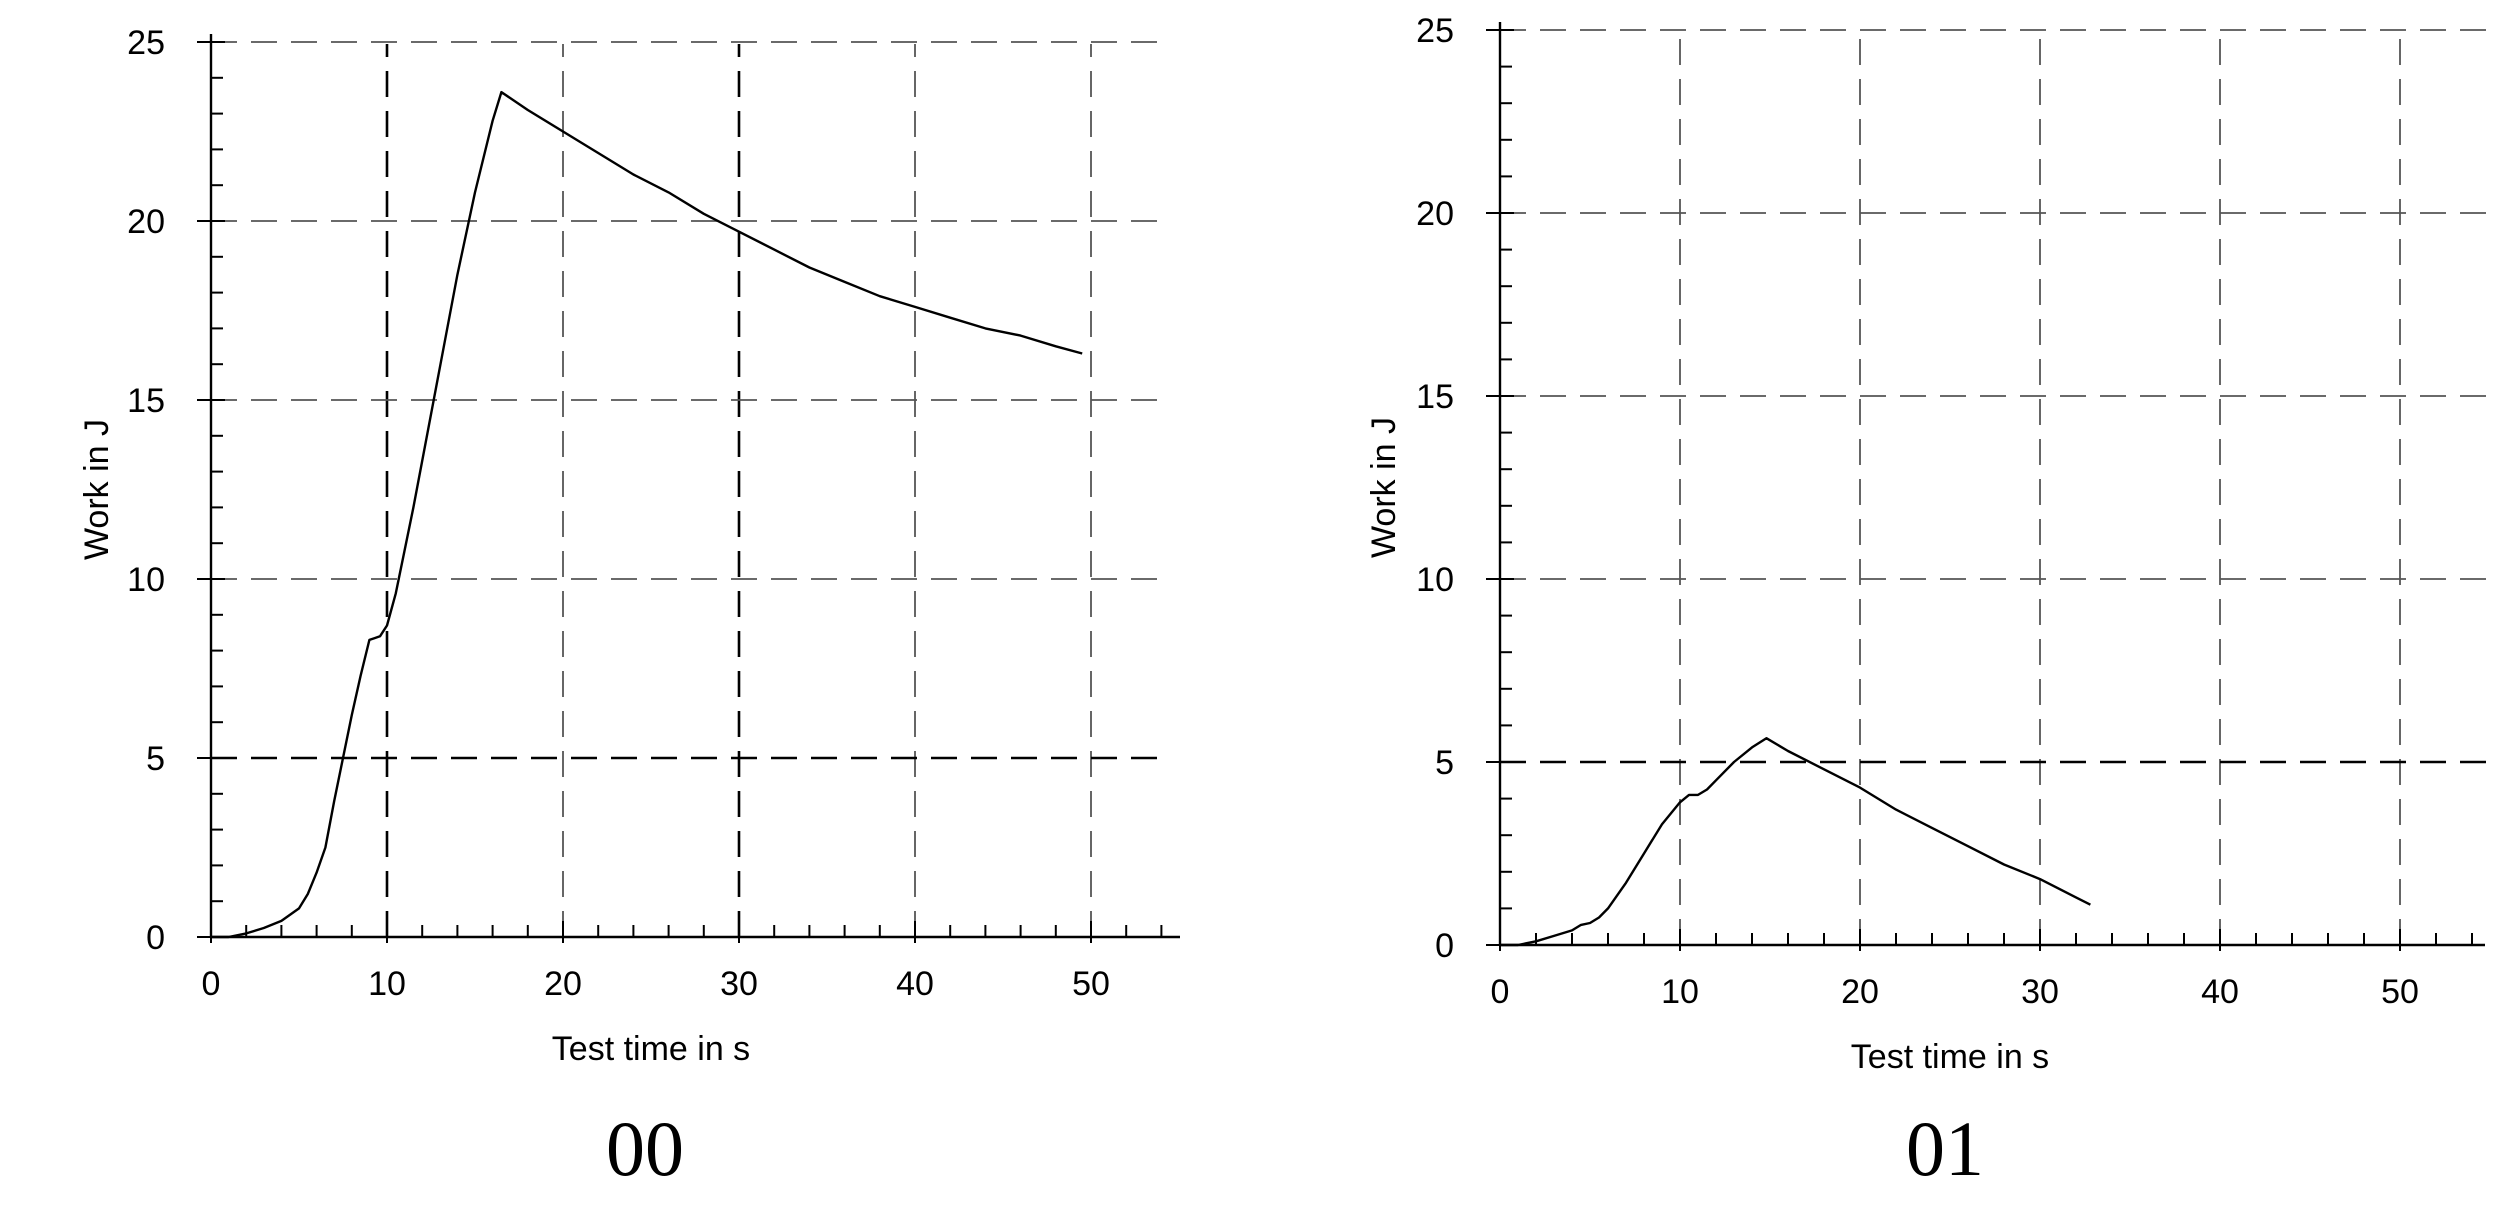 This screenshot has height=1227, width=2510. What do you see at coordinates (1945, 1148) in the screenshot?
I see `panel-label: 01` at bounding box center [1945, 1148].